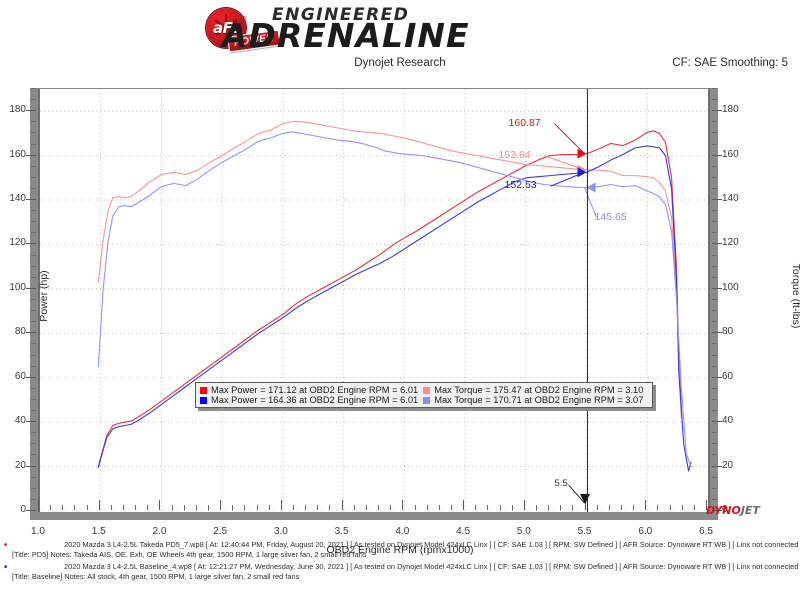 This screenshot has height=600, width=800. What do you see at coordinates (23, 509) in the screenshot?
I see `y-tick-label-left-0: 0` at bounding box center [23, 509].